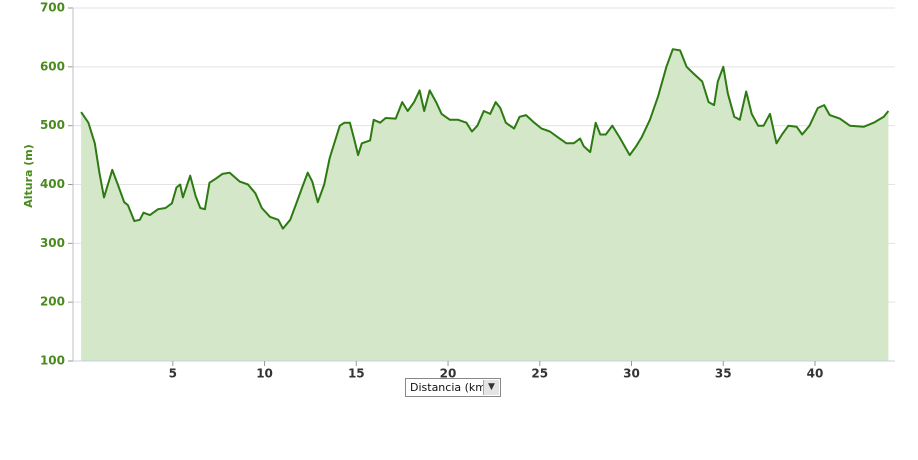  What do you see at coordinates (28, 176) in the screenshot?
I see `y-axis-label: Altura (m)` at bounding box center [28, 176].